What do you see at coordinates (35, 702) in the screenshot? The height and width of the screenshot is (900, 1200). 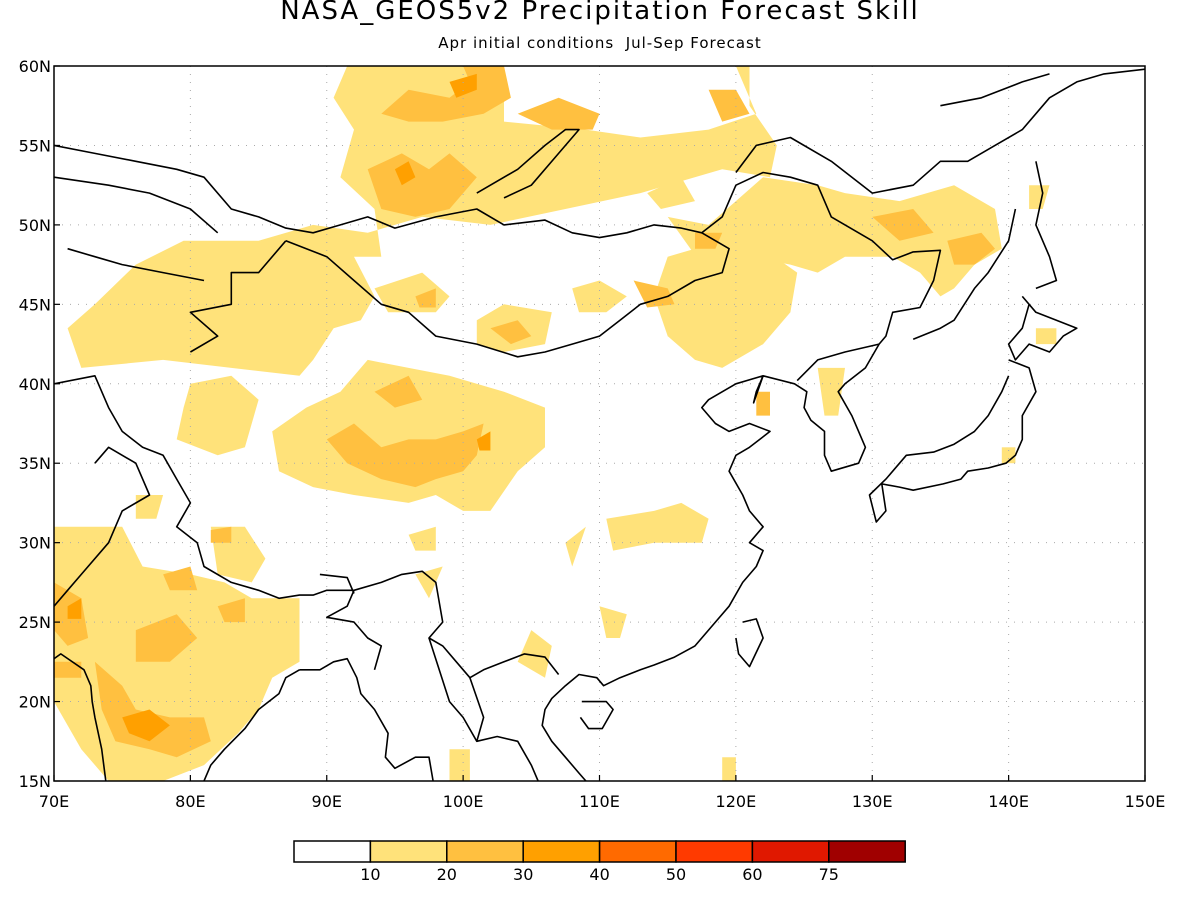 I see `y-tick-label: 20N` at bounding box center [35, 702].